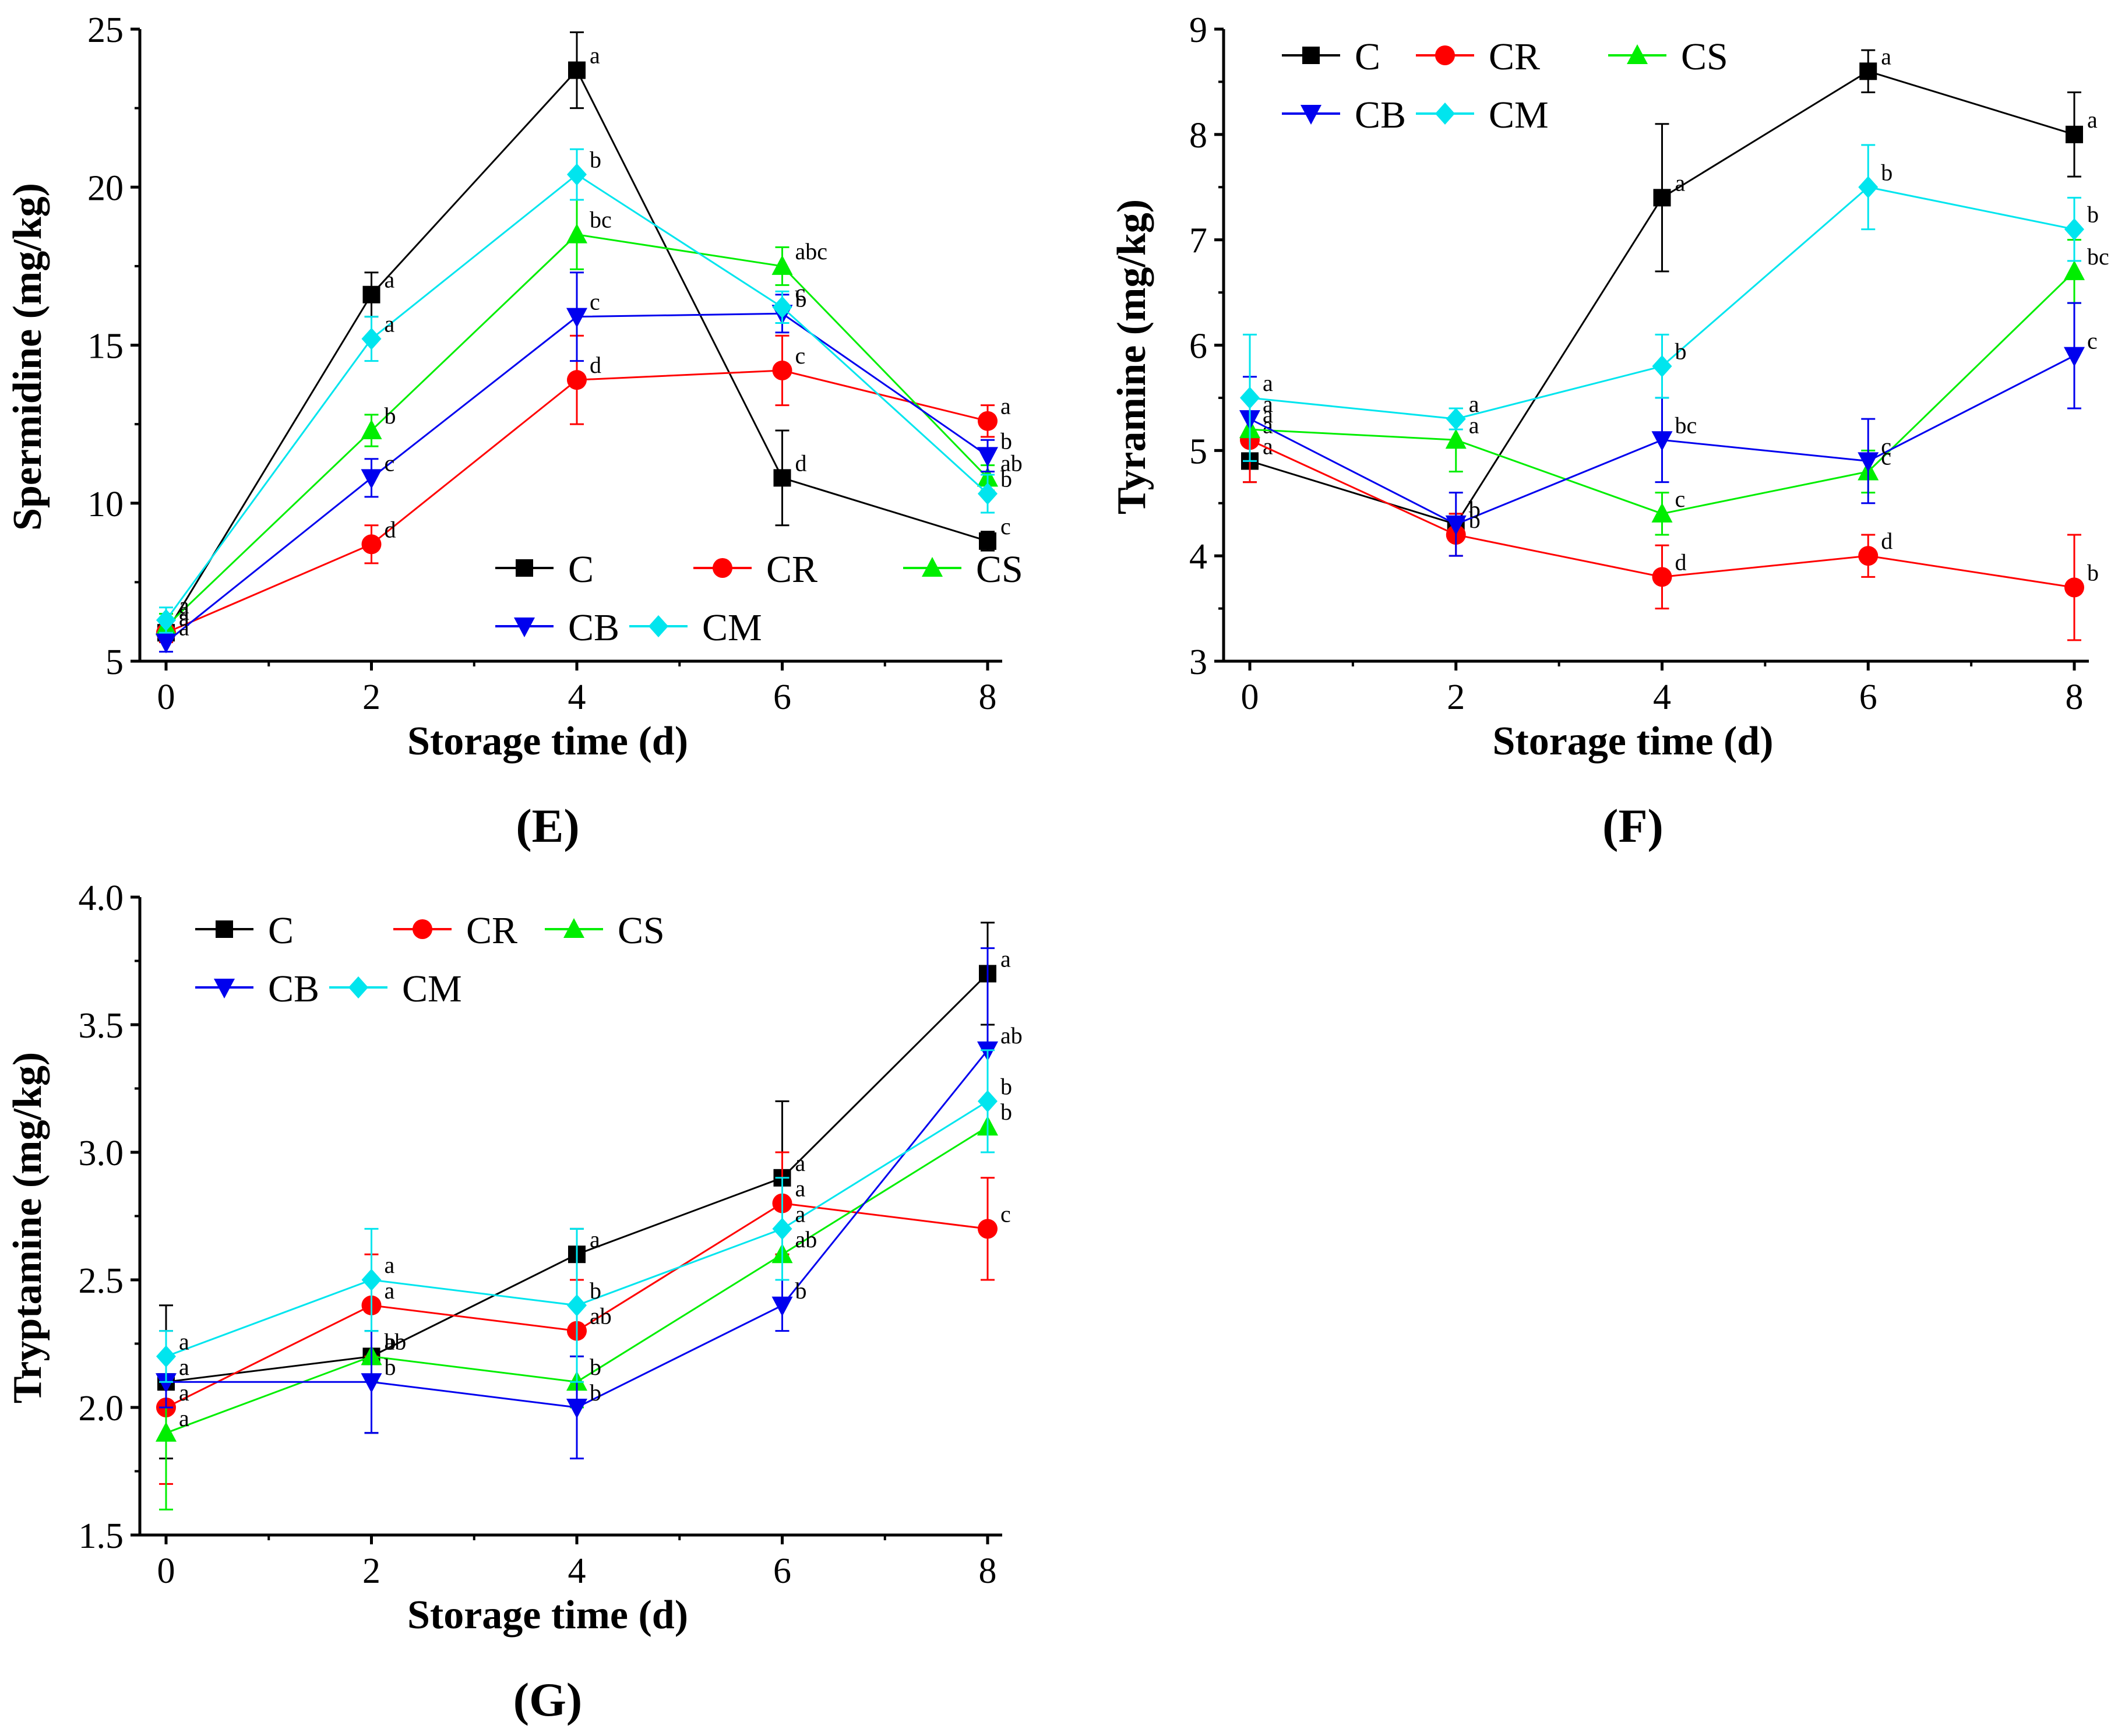  I want to click on legend-label-cs: CS, so click(641, 930).